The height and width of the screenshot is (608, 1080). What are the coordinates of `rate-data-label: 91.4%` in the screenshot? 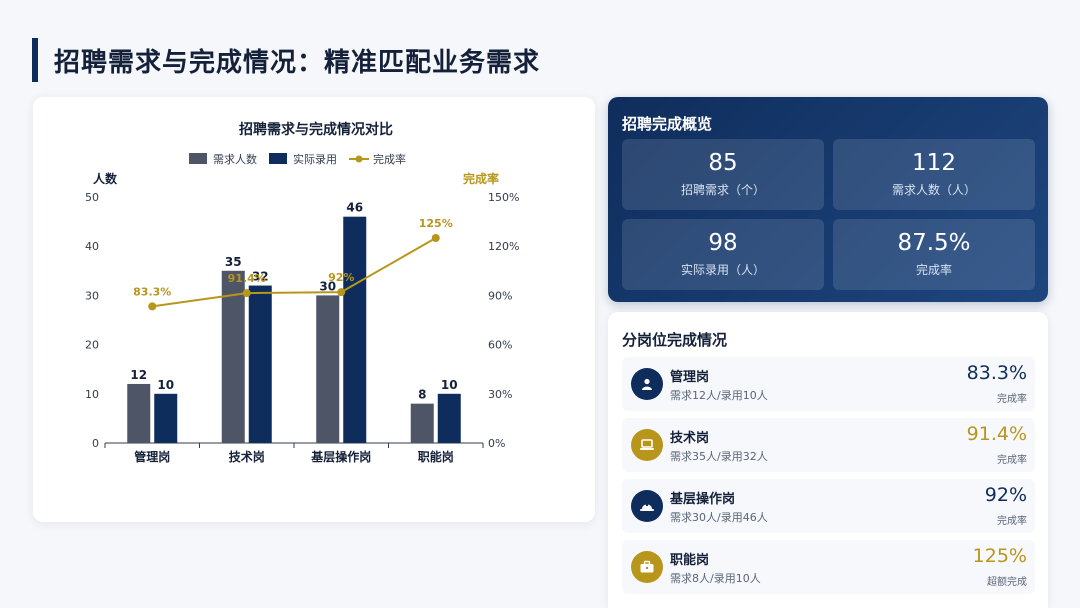 It's located at (247, 278).